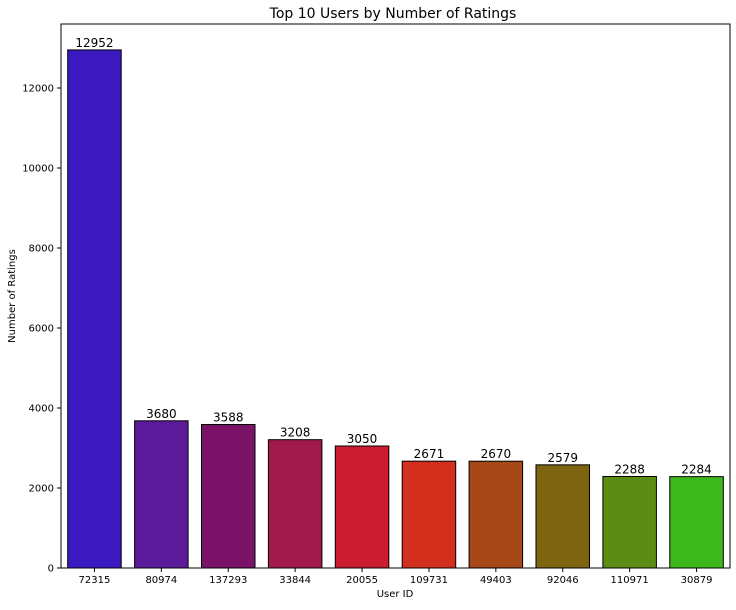 This screenshot has width=736, height=610. Describe the element at coordinates (696, 470) in the screenshot. I see `data-label-30879: 2284` at that location.